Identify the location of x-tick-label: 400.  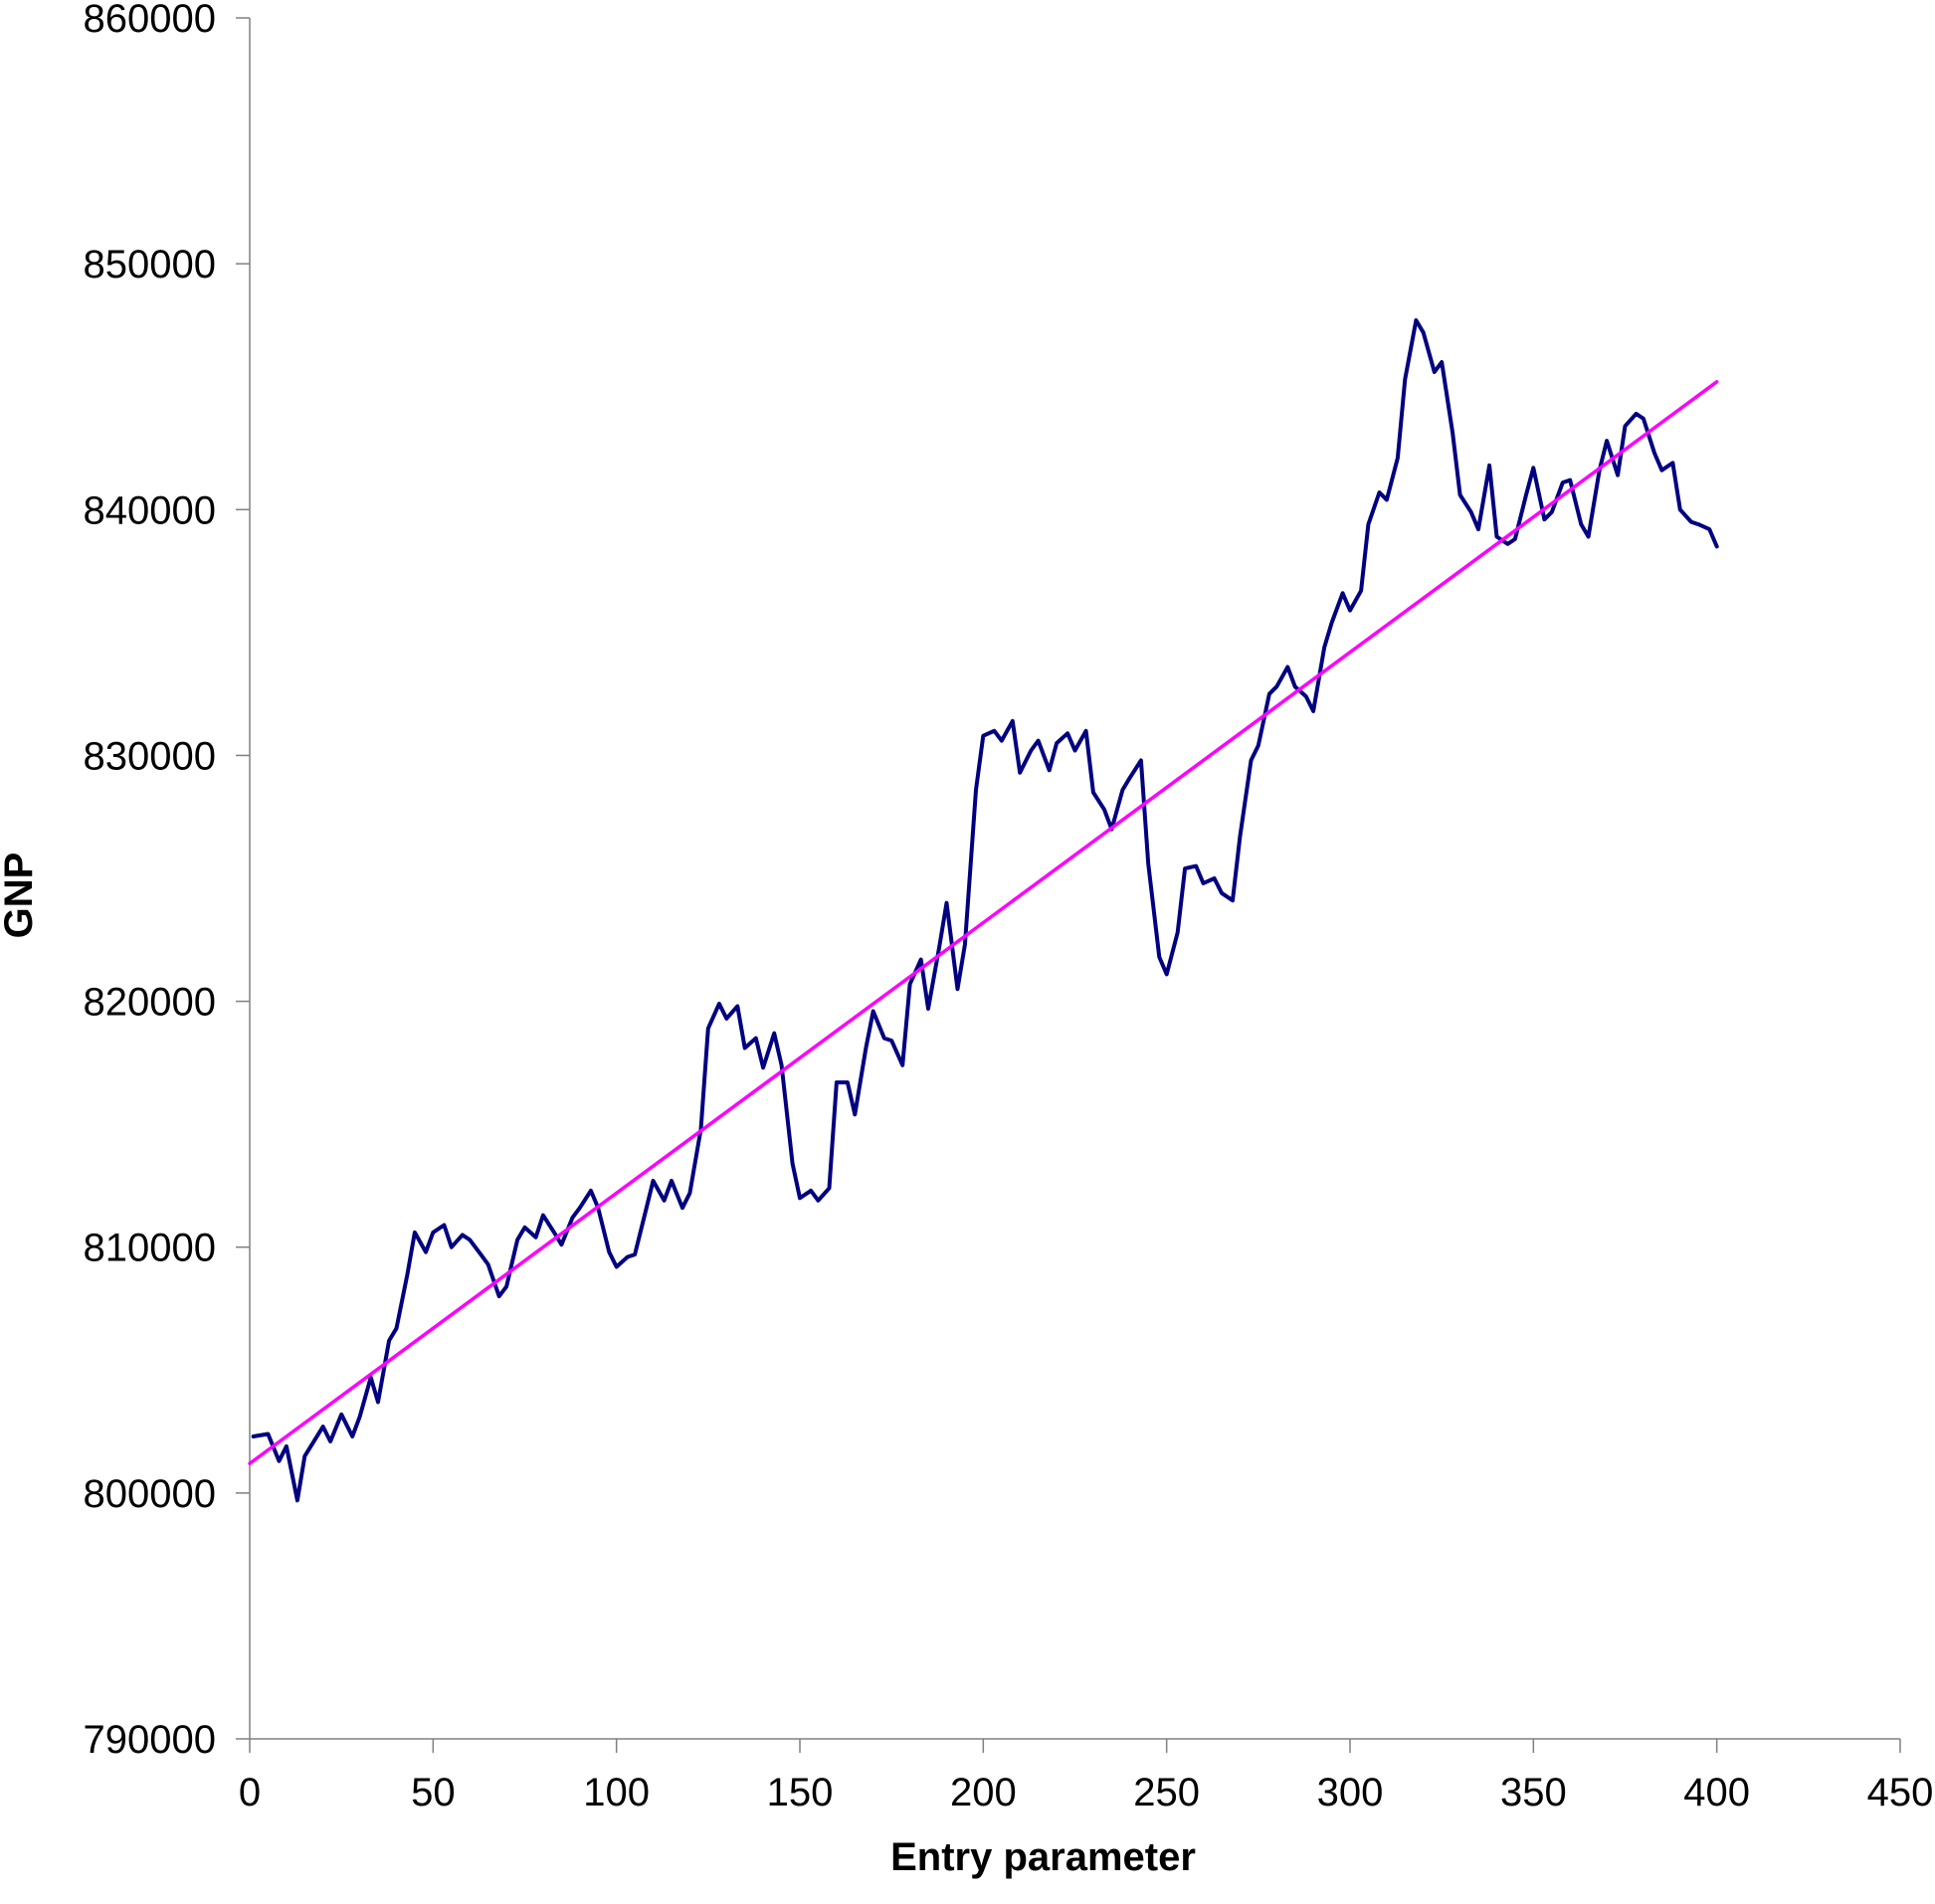
(1716, 1792).